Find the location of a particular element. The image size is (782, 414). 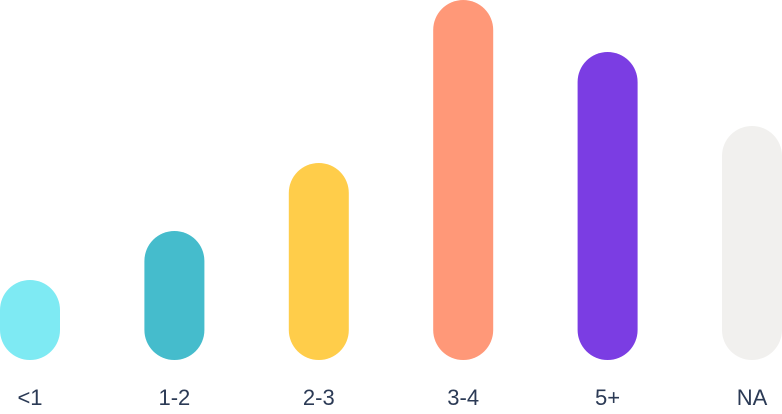

x-tick-label: 5+ is located at coordinates (607, 397).